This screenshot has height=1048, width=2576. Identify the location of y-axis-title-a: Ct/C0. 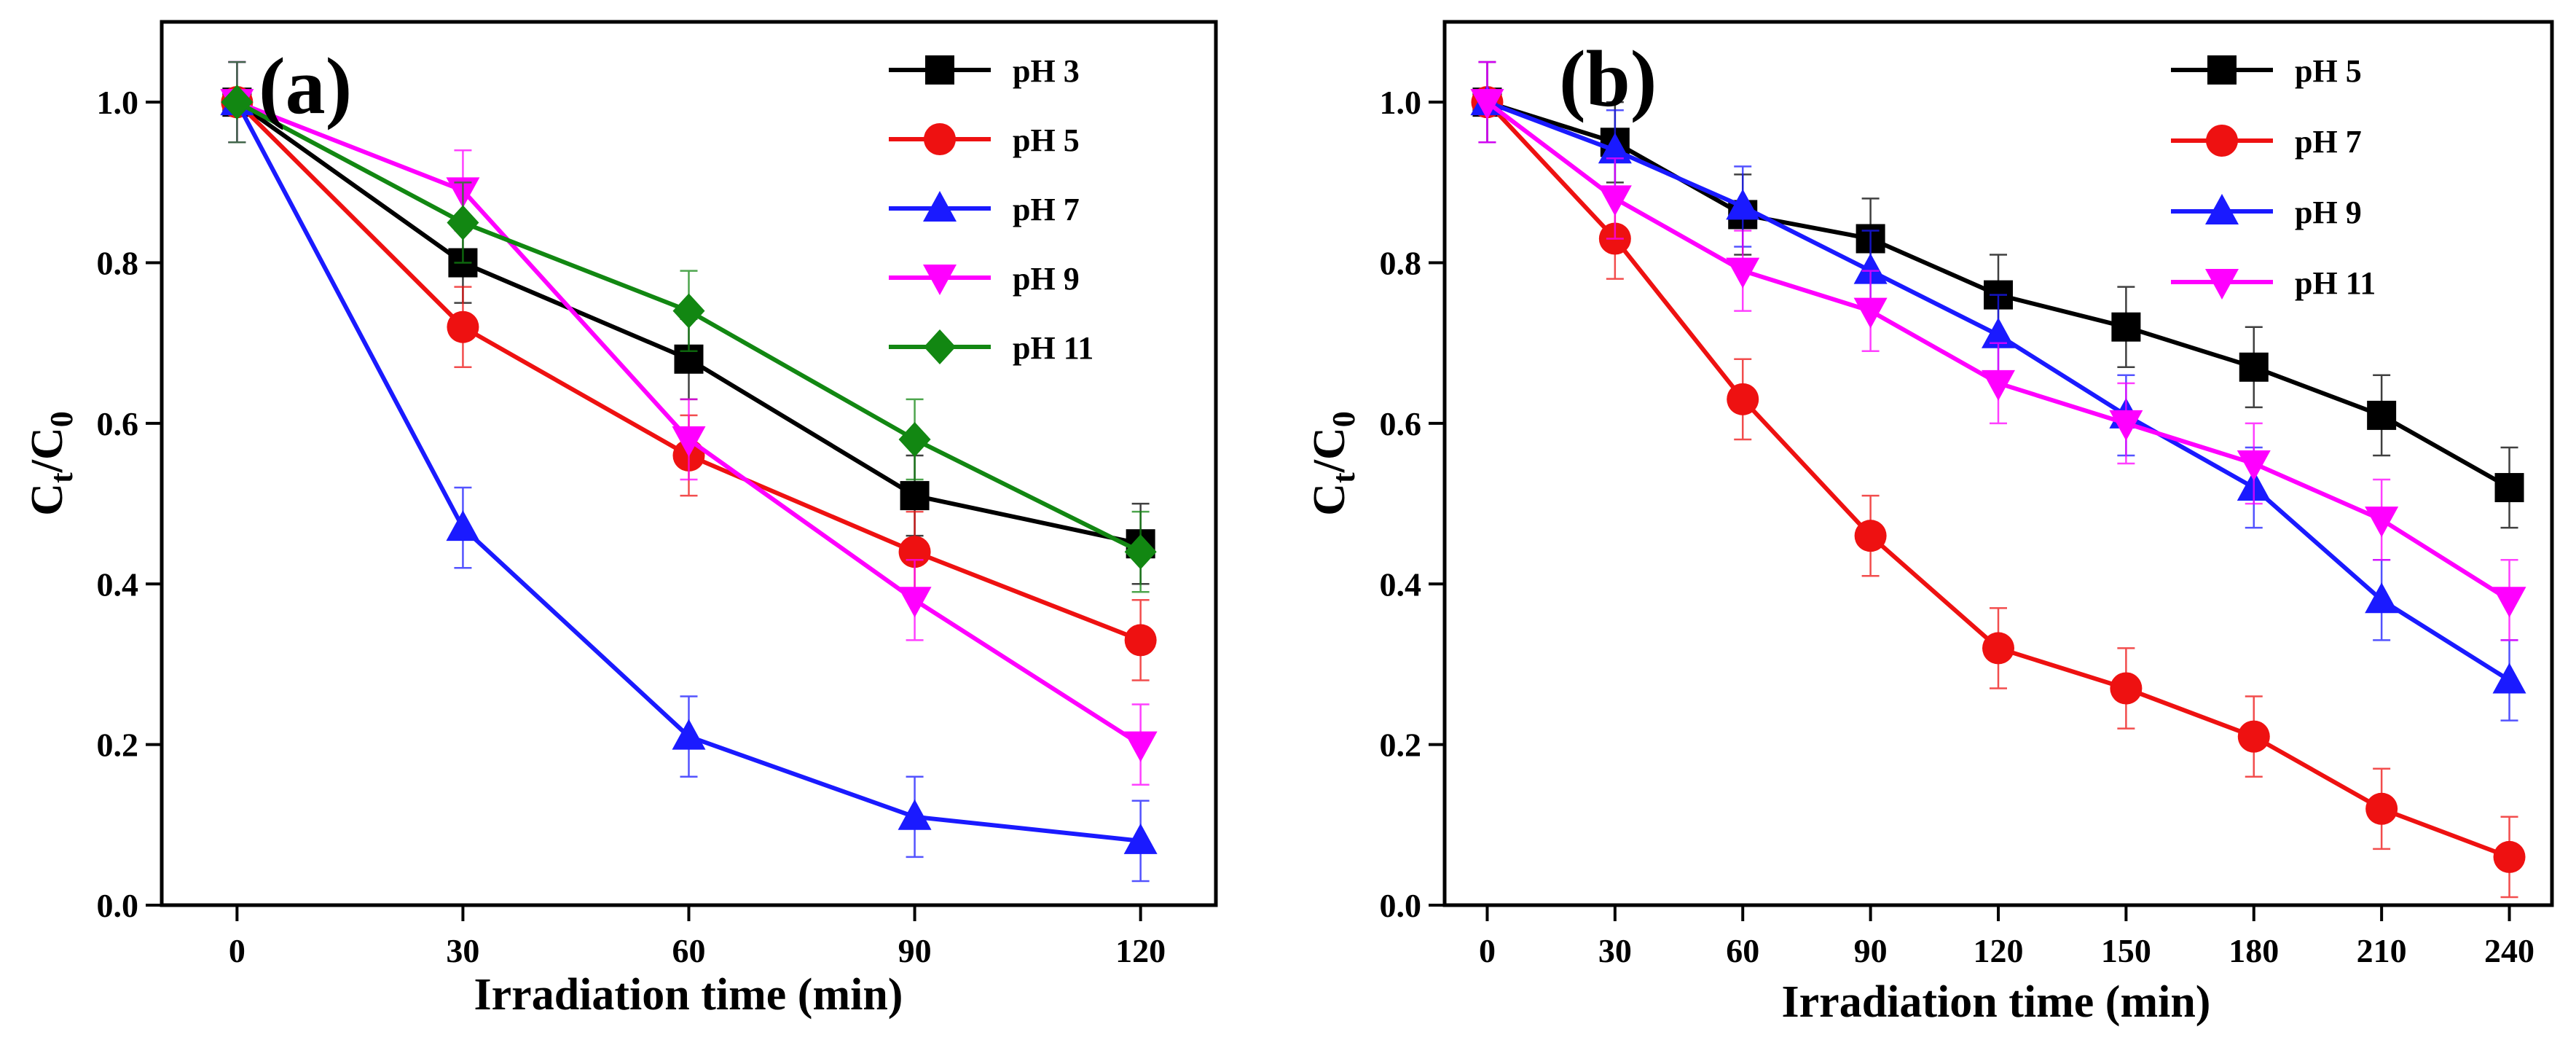
(51, 463).